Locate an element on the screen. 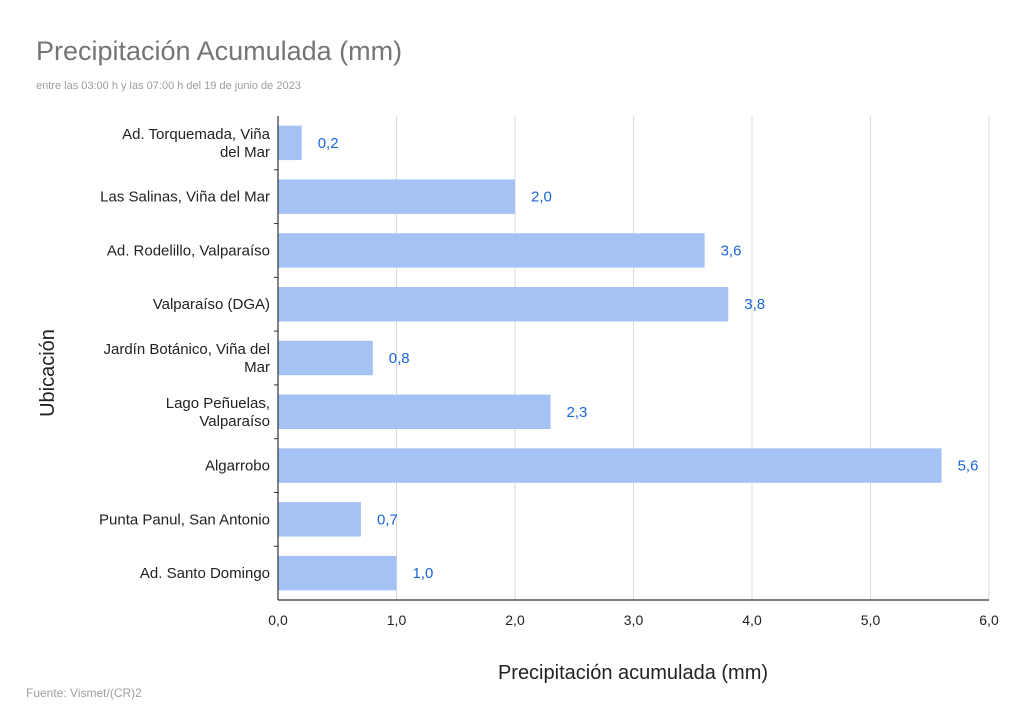  category-label: Valparaíso (DGA) is located at coordinates (211, 304).